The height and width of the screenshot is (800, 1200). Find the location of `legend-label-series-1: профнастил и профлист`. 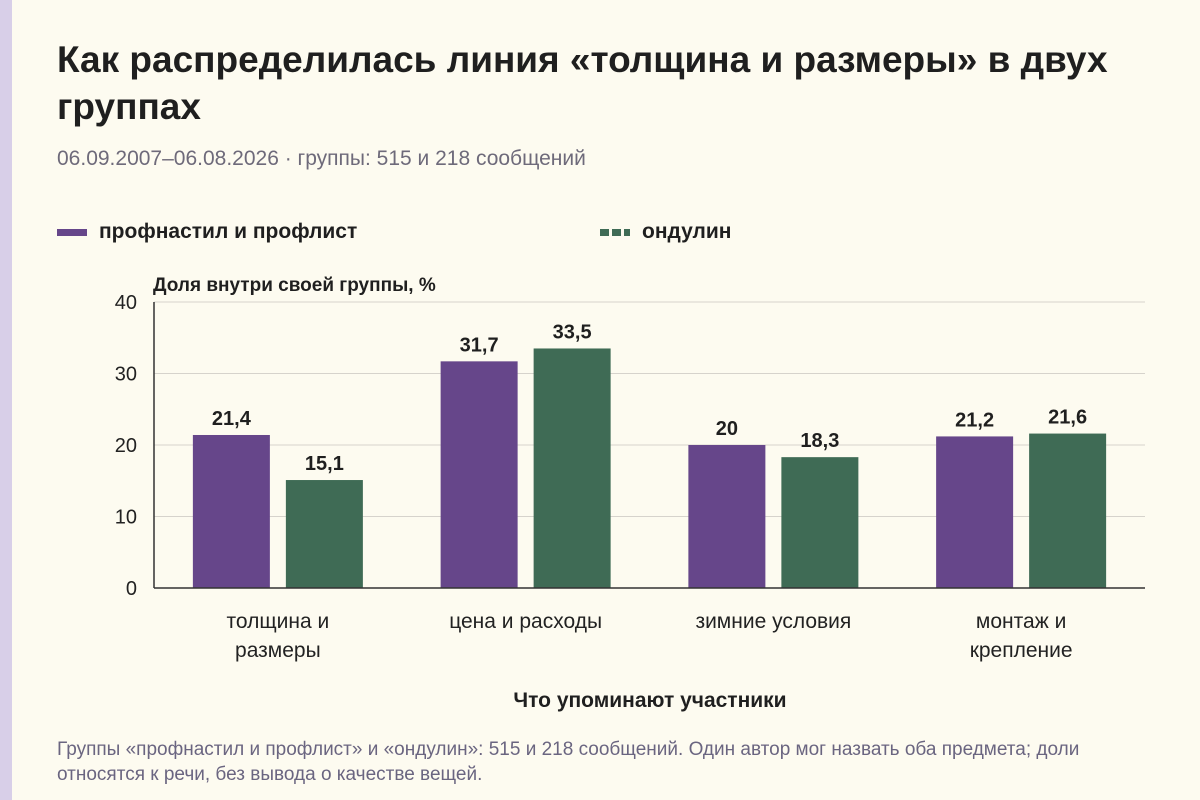

legend-label-series-1: профнастил и профлист is located at coordinates (228, 231).